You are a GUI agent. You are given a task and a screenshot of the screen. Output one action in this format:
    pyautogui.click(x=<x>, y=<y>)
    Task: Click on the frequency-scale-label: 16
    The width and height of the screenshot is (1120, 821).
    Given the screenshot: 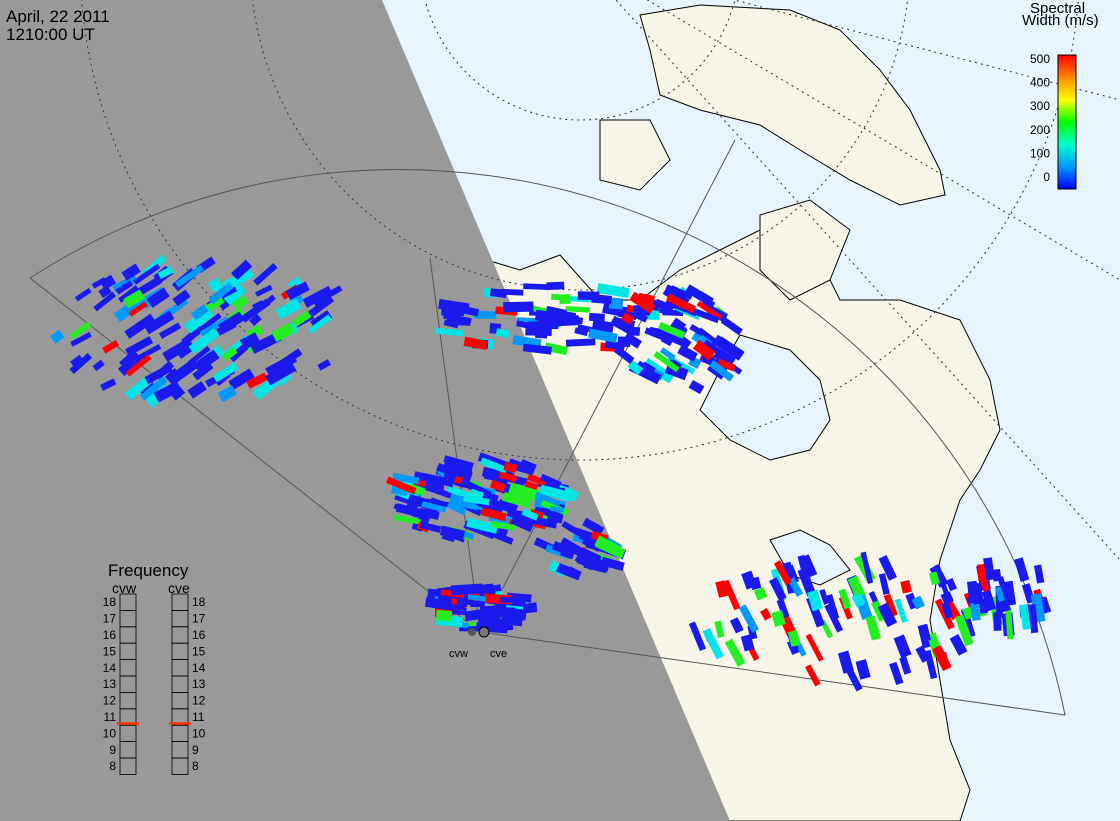 What is the action you would take?
    pyautogui.click(x=199, y=635)
    